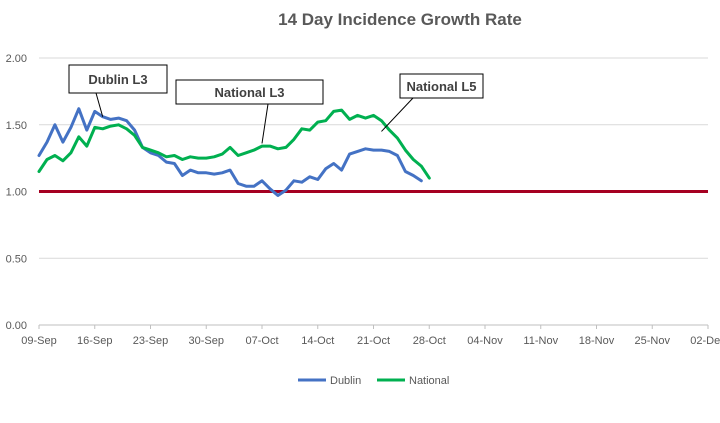  I want to click on x-tick-label: 04-Nov, so click(485, 341).